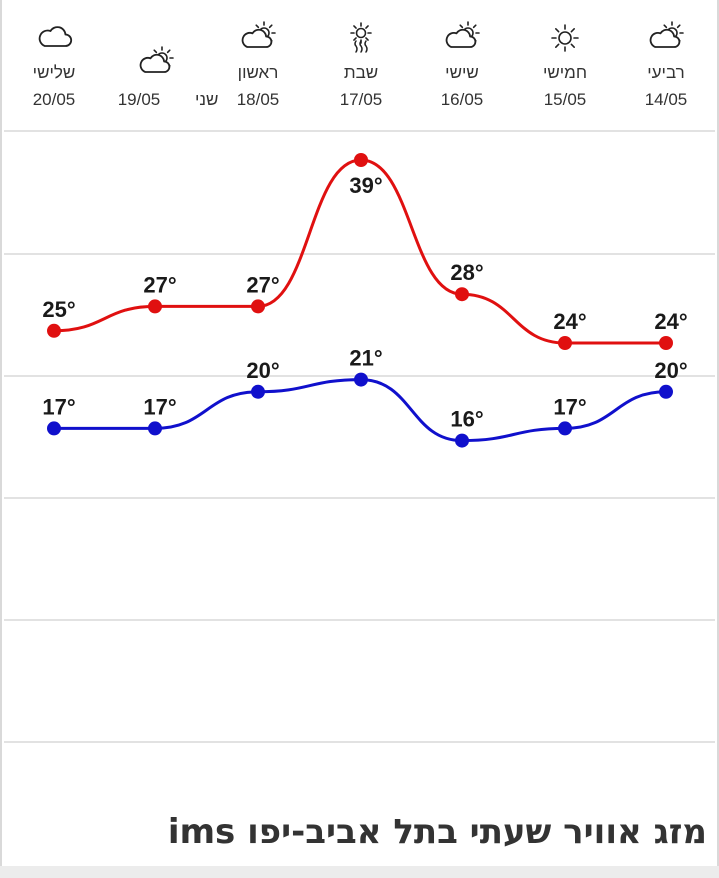  I want to click on day-column-header: חמישי 15/05, so click(565, 66).